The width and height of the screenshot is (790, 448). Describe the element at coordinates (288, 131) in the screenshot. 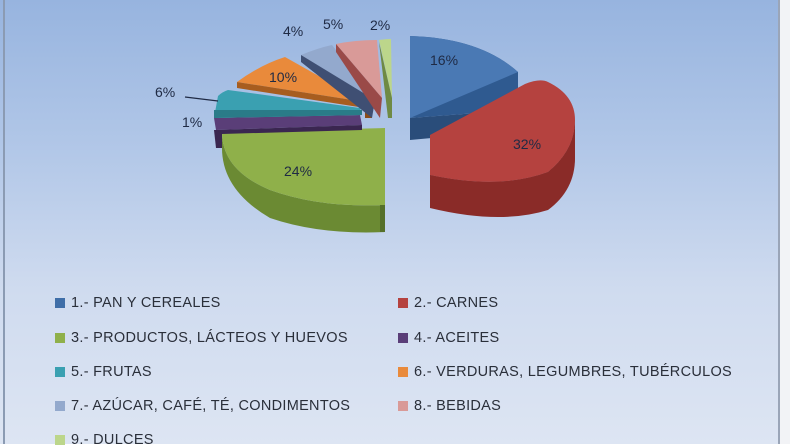

I see `slice-aceites` at that location.